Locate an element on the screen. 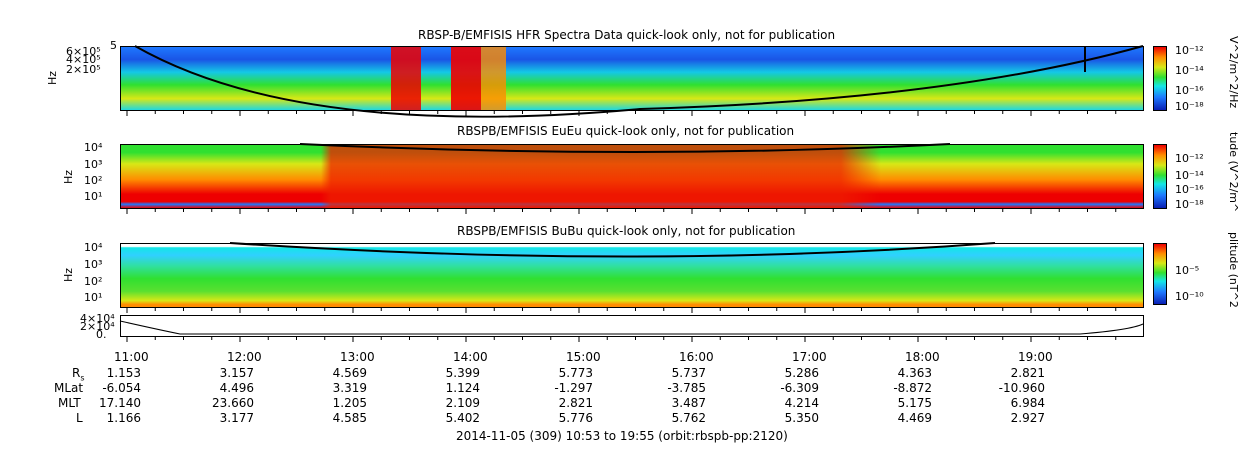  ephem-label-mlat: MLat is located at coordinates (69, 388).